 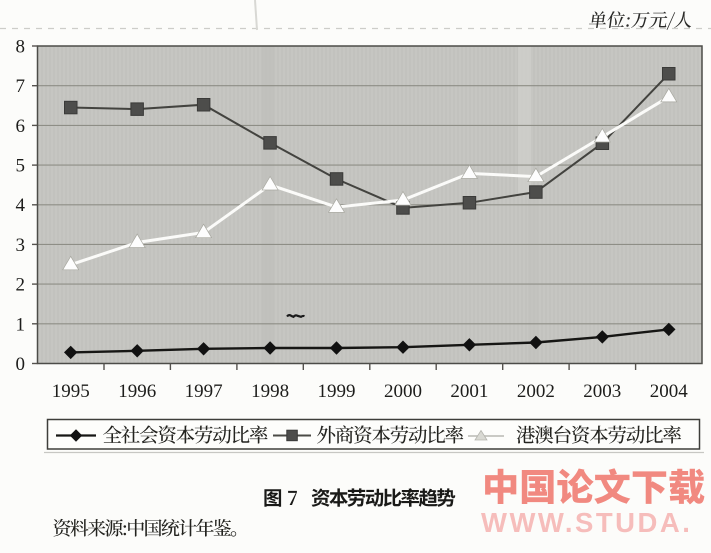 I want to click on svg-text: 2001, so click(x=469, y=391).